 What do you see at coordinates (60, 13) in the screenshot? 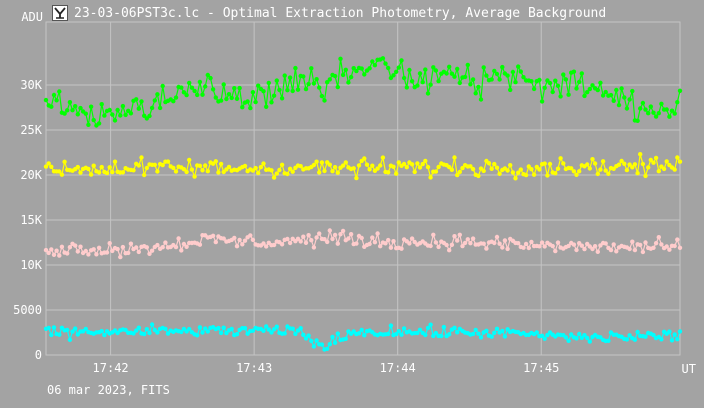
I see `app-logo-icon` at bounding box center [60, 13].